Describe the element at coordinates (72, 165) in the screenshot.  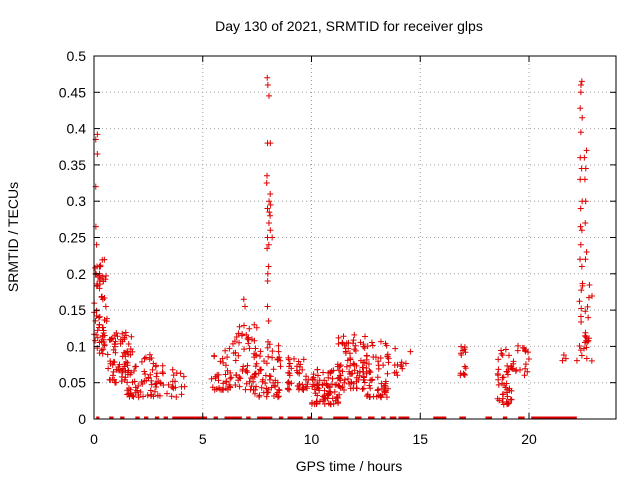
I see `y-tick-label: 0.35` at that location.